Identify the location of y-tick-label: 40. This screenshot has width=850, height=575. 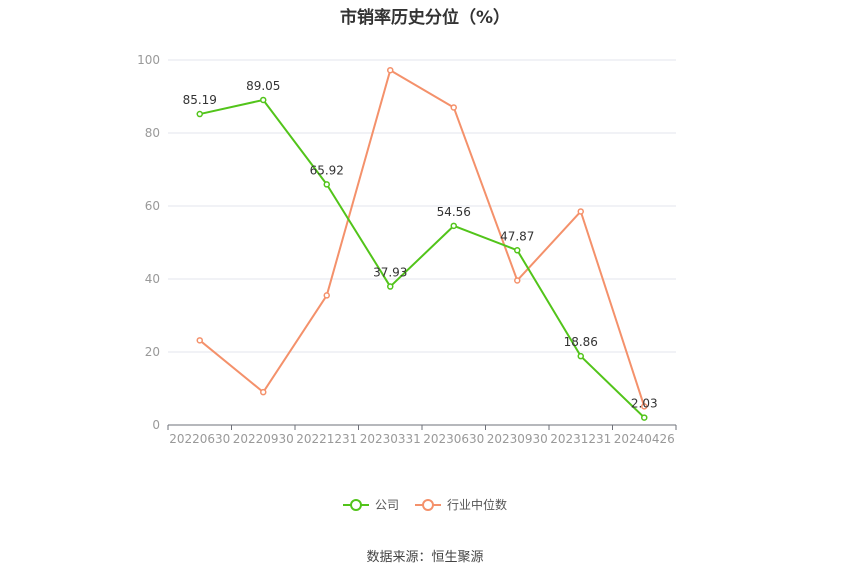
(152, 279).